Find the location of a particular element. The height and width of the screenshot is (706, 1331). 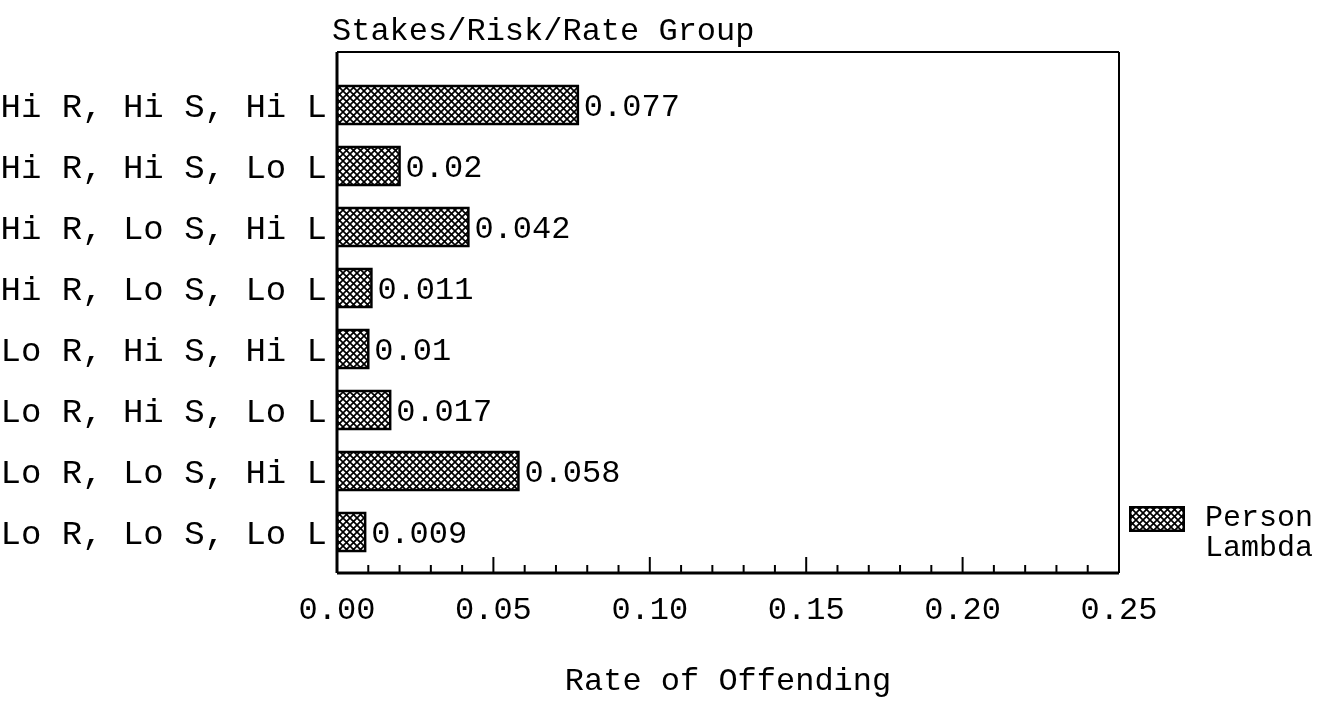

data-label: 0.058 is located at coordinates (572, 474).